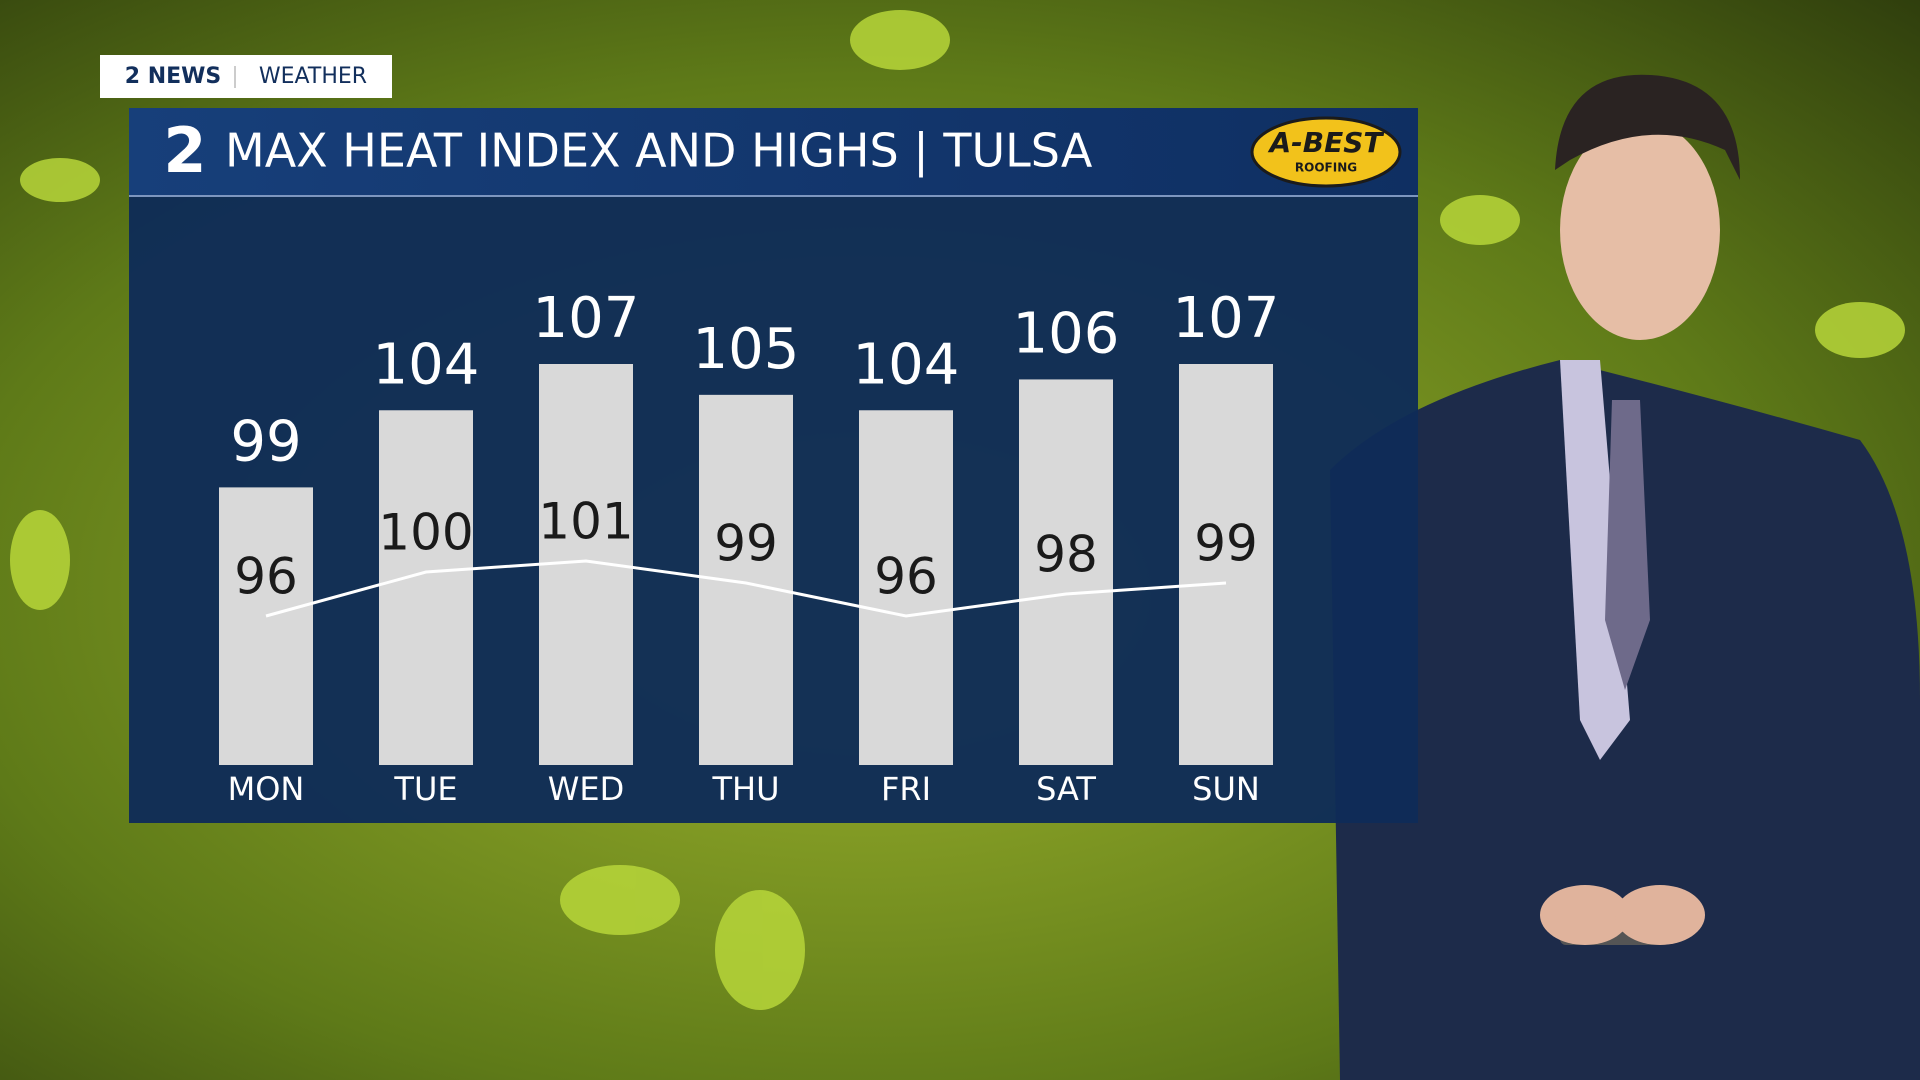 The width and height of the screenshot is (1920, 1080). Describe the element at coordinates (745, 789) in the screenshot. I see `x-tick-label: THU` at that location.